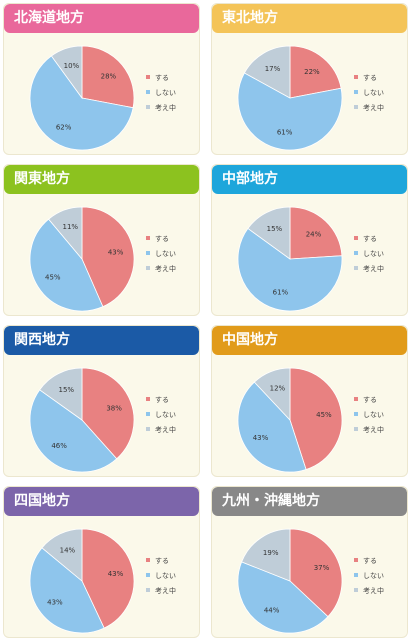 This screenshot has width=408, height=640. I want to click on slice-percent-label: 37%, so click(322, 568).